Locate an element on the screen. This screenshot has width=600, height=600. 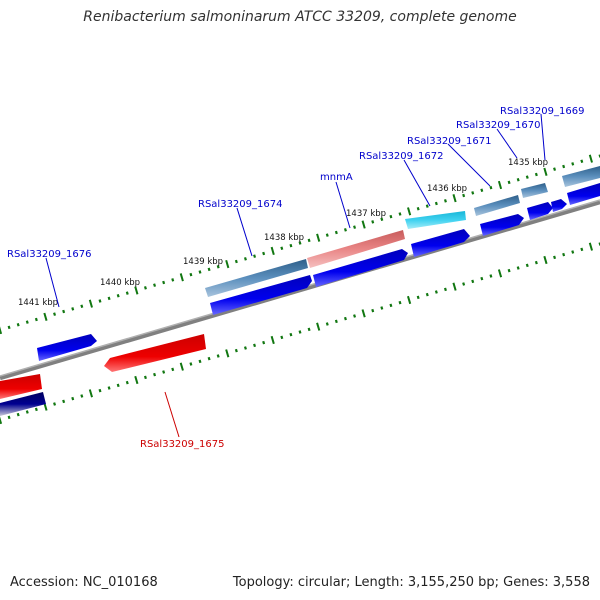
gene-label-mnma: mnmA is located at coordinates (336, 177).